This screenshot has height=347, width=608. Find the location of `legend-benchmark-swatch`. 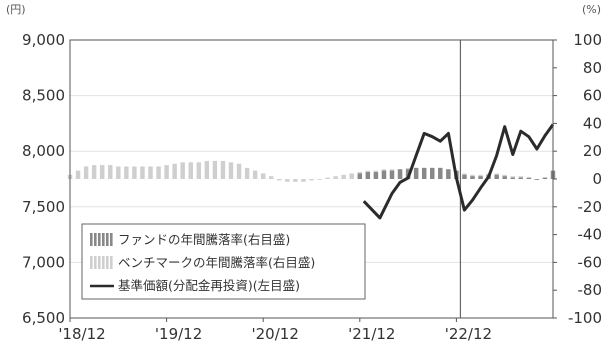

legend-benchmark-swatch is located at coordinates (101, 262).